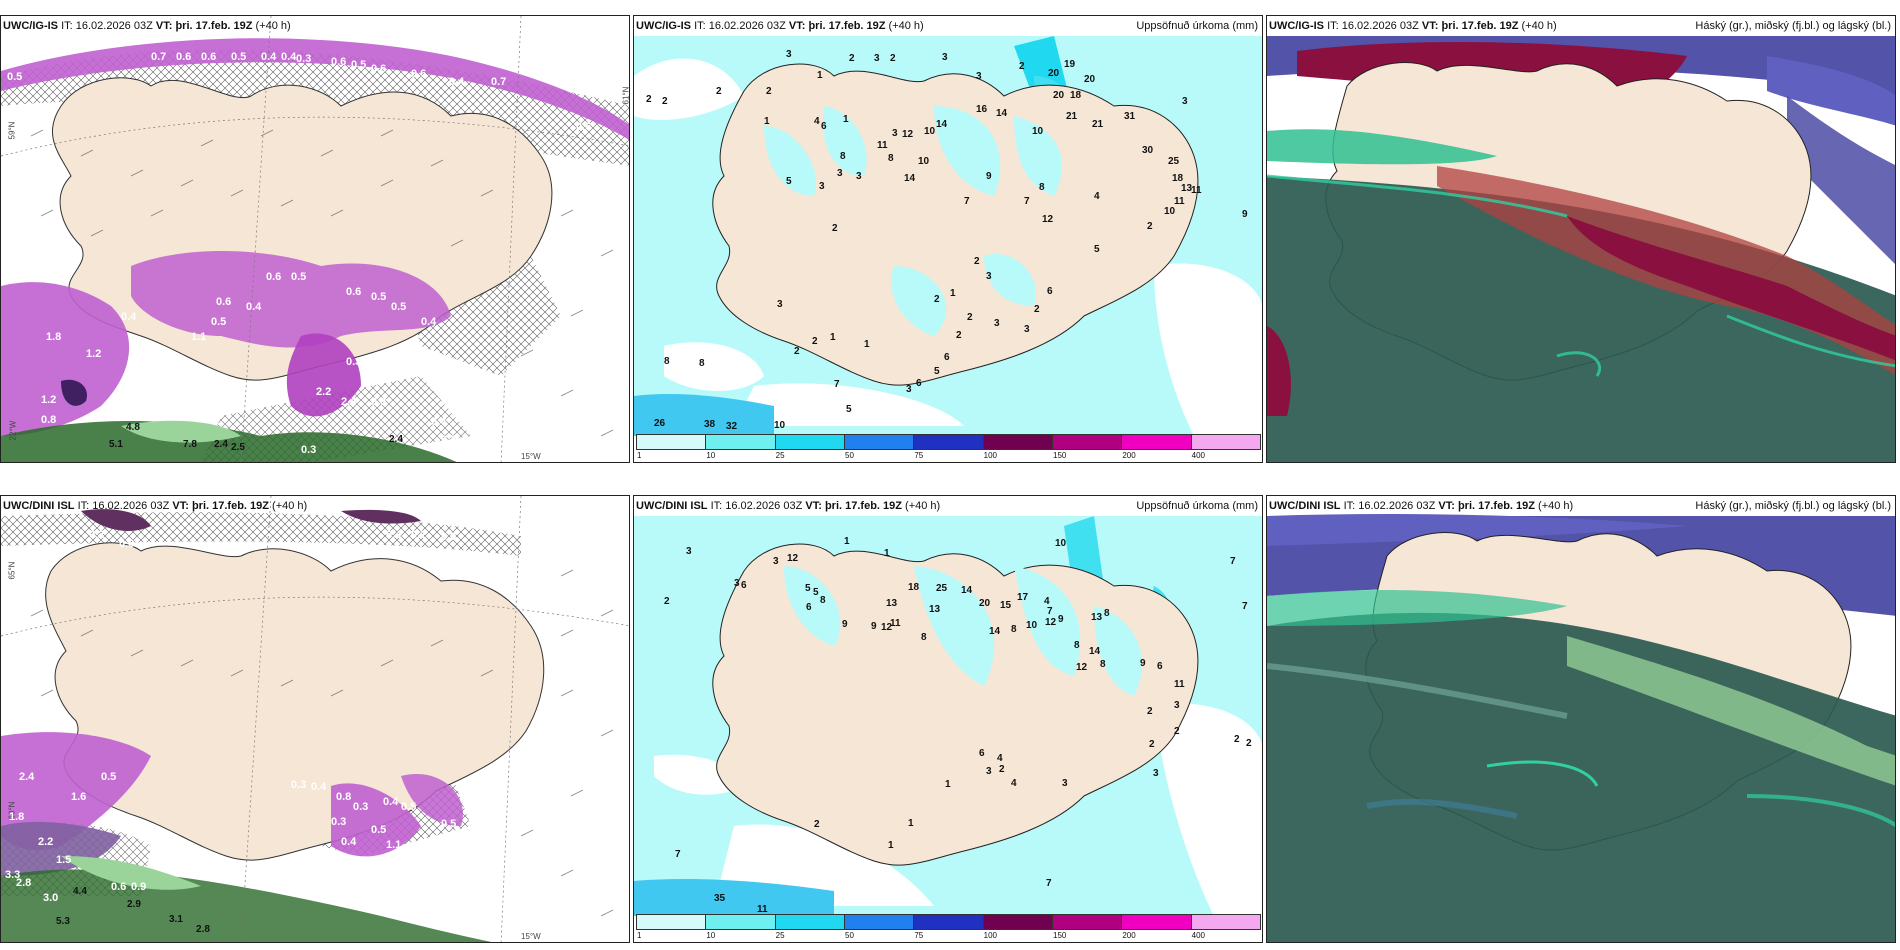 The width and height of the screenshot is (1900, 950). What do you see at coordinates (744, 585) in the screenshot?
I see `value-label: 6` at bounding box center [744, 585].